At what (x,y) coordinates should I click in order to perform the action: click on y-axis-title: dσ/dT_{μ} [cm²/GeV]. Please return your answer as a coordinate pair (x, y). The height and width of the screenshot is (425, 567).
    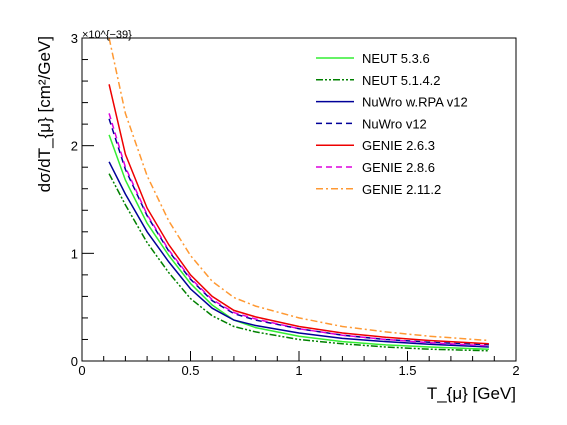
    Looking at the image, I should click on (44, 114).